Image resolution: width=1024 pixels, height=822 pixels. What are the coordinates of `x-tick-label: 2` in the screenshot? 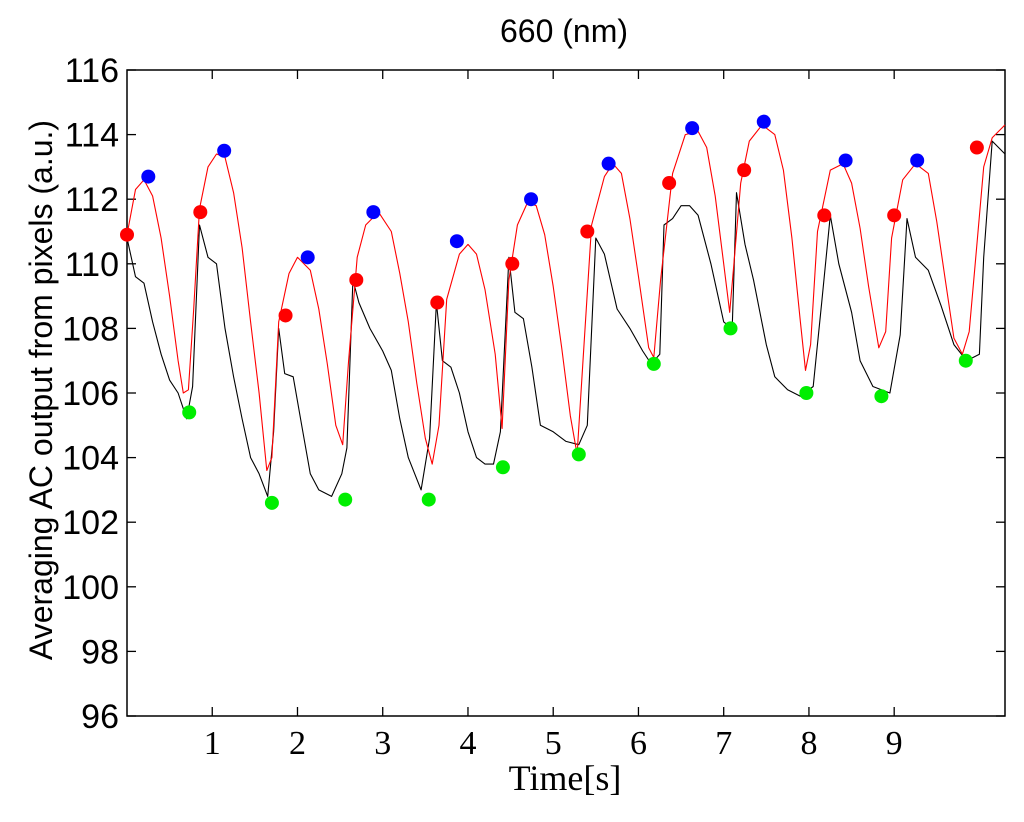 It's located at (297, 743).